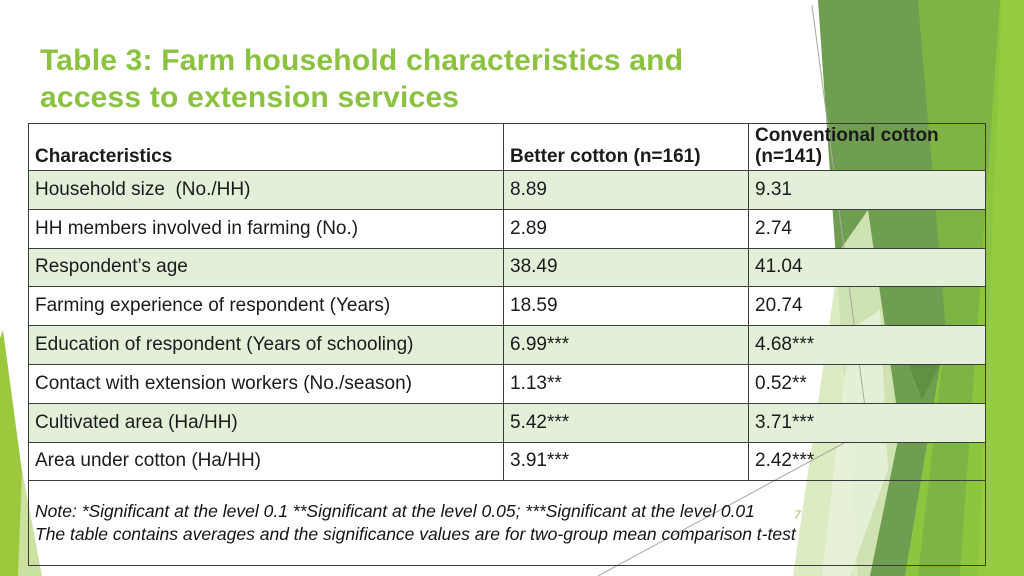  Describe the element at coordinates (867, 461) in the screenshot. I see `conventional-cotton-value: 2.42***` at that location.